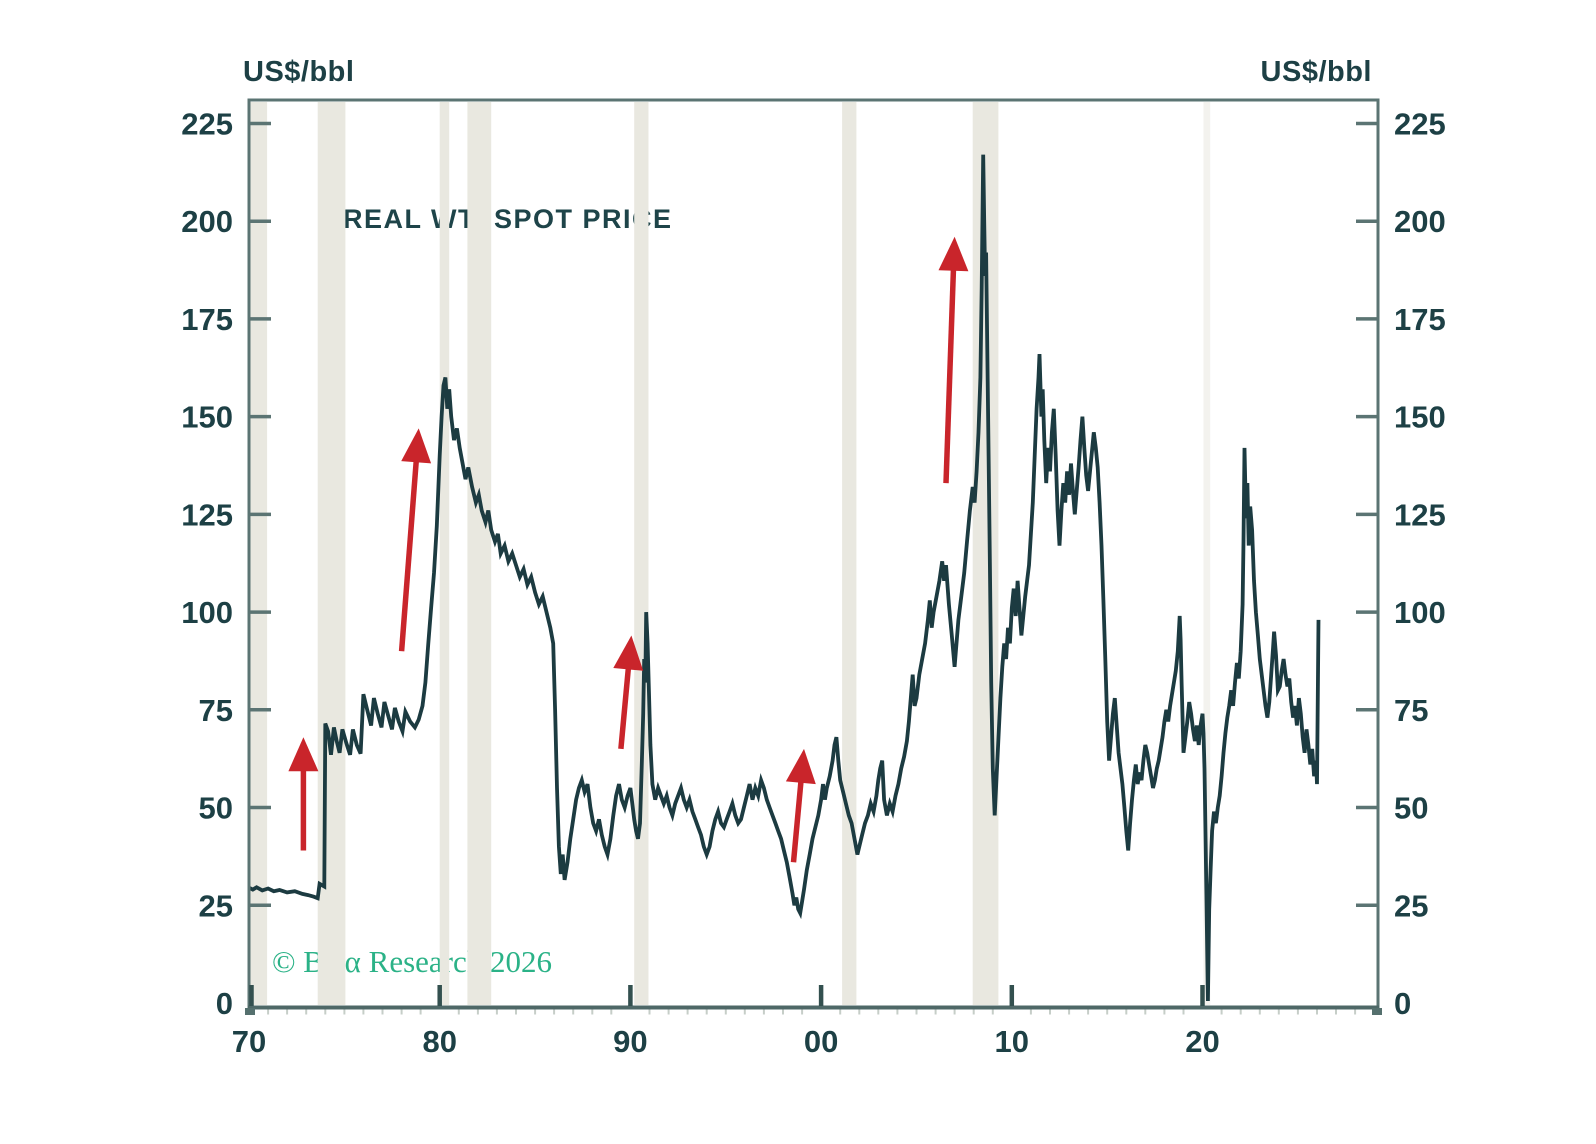 Image resolution: width=1596 pixels, height=1144 pixels. Describe the element at coordinates (1377, 1011) in the screenshot. I see `axis-corner-right` at that location.